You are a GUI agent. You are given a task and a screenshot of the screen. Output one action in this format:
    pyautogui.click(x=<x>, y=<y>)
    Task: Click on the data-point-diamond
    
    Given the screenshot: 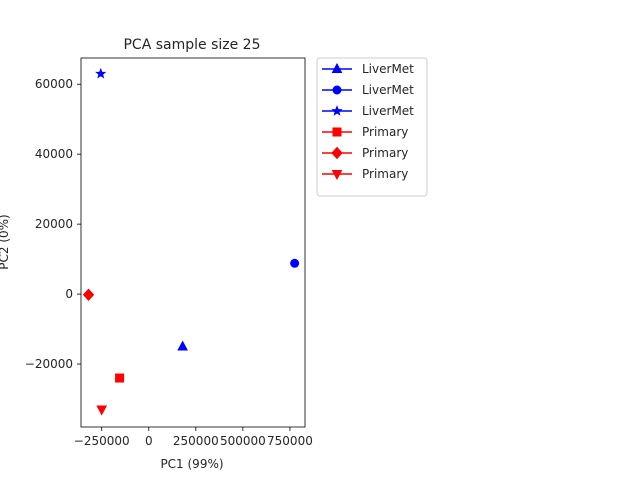 What is the action you would take?
    pyautogui.click(x=88, y=295)
    